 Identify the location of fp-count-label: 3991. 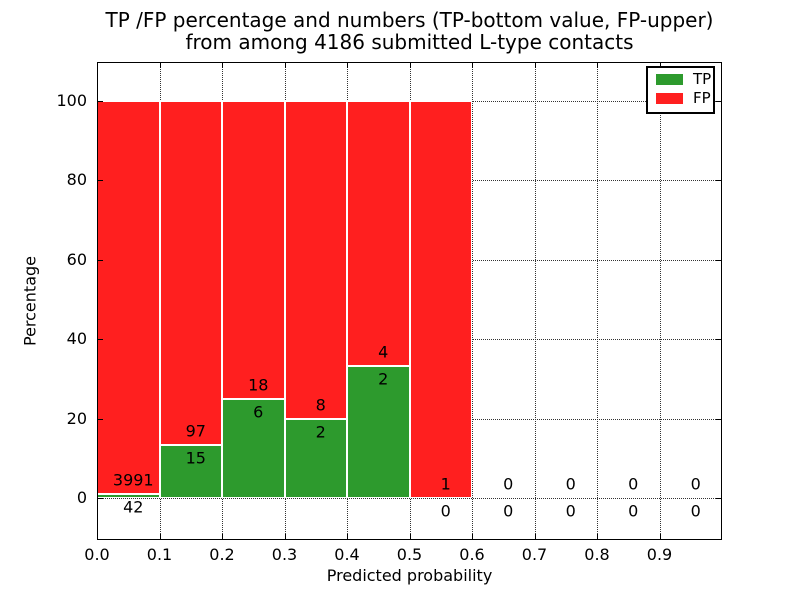
(133, 480).